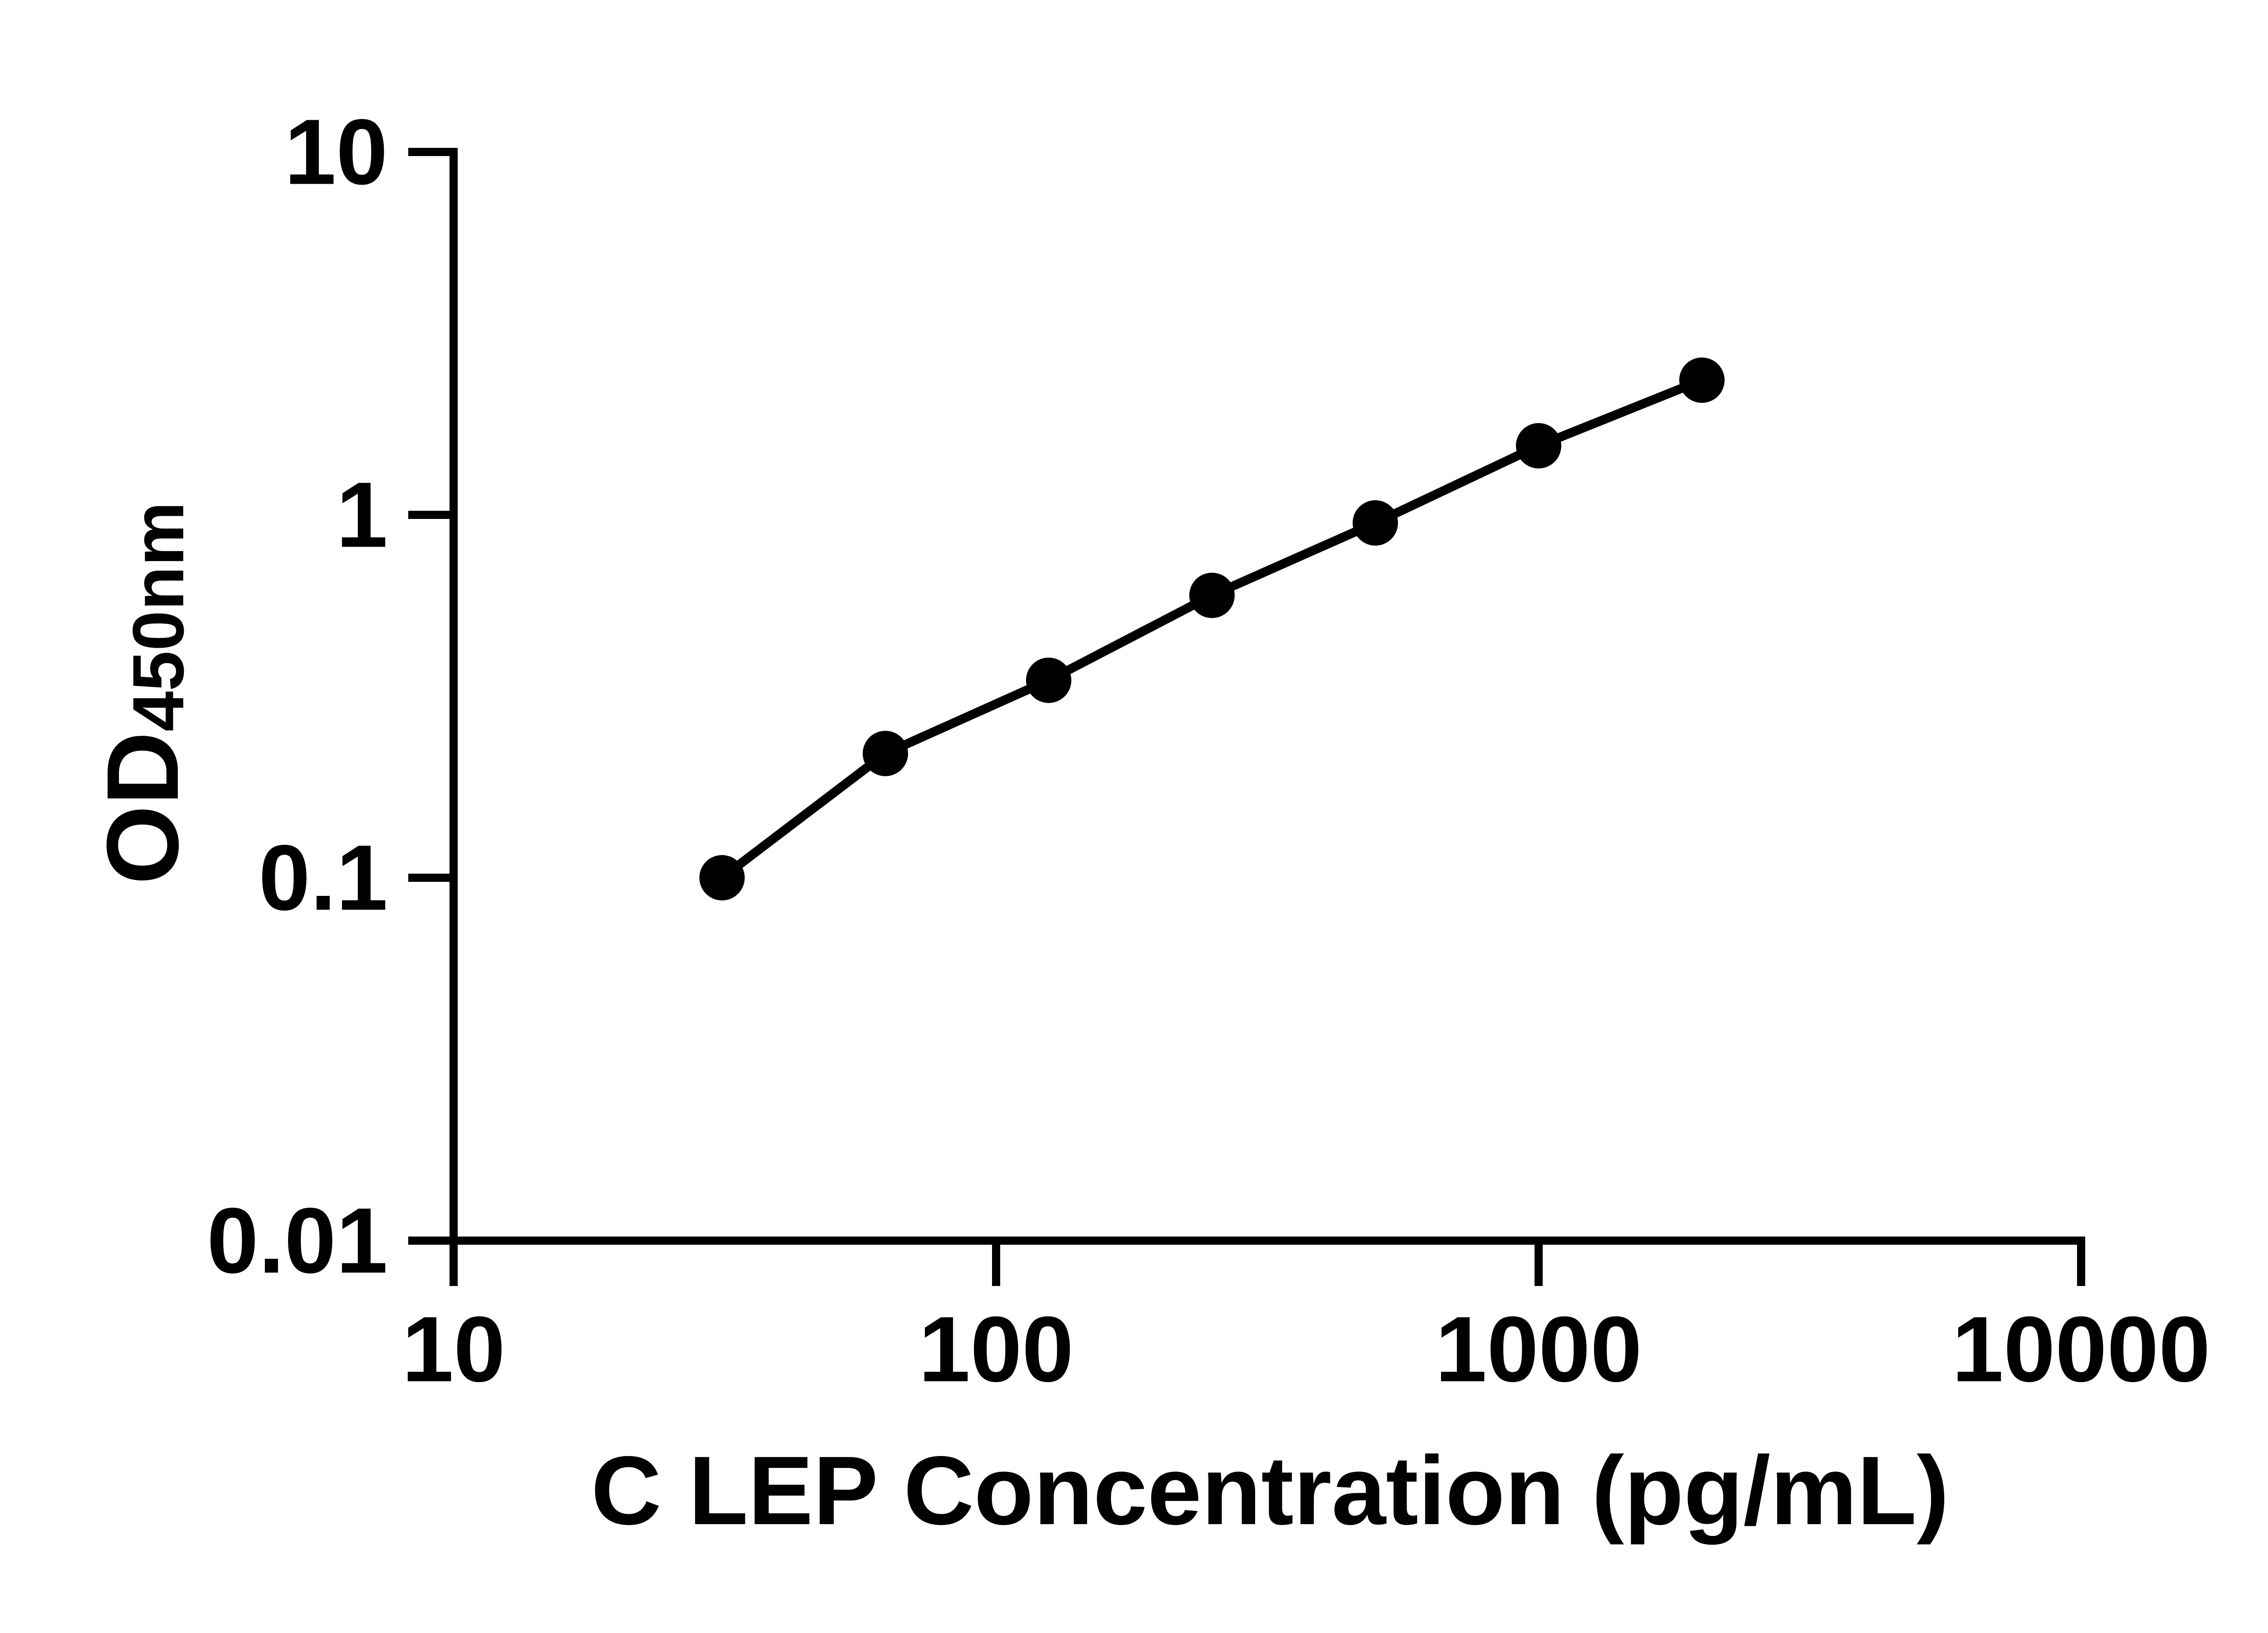  What do you see at coordinates (431, 696) in the screenshot?
I see `y-axis-ticks` at bounding box center [431, 696].